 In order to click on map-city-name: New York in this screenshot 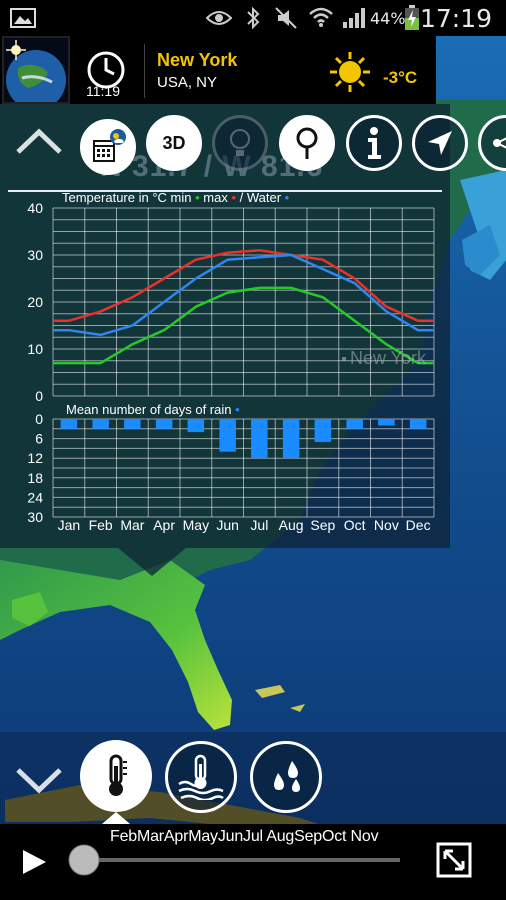, I will do `click(388, 358)`.